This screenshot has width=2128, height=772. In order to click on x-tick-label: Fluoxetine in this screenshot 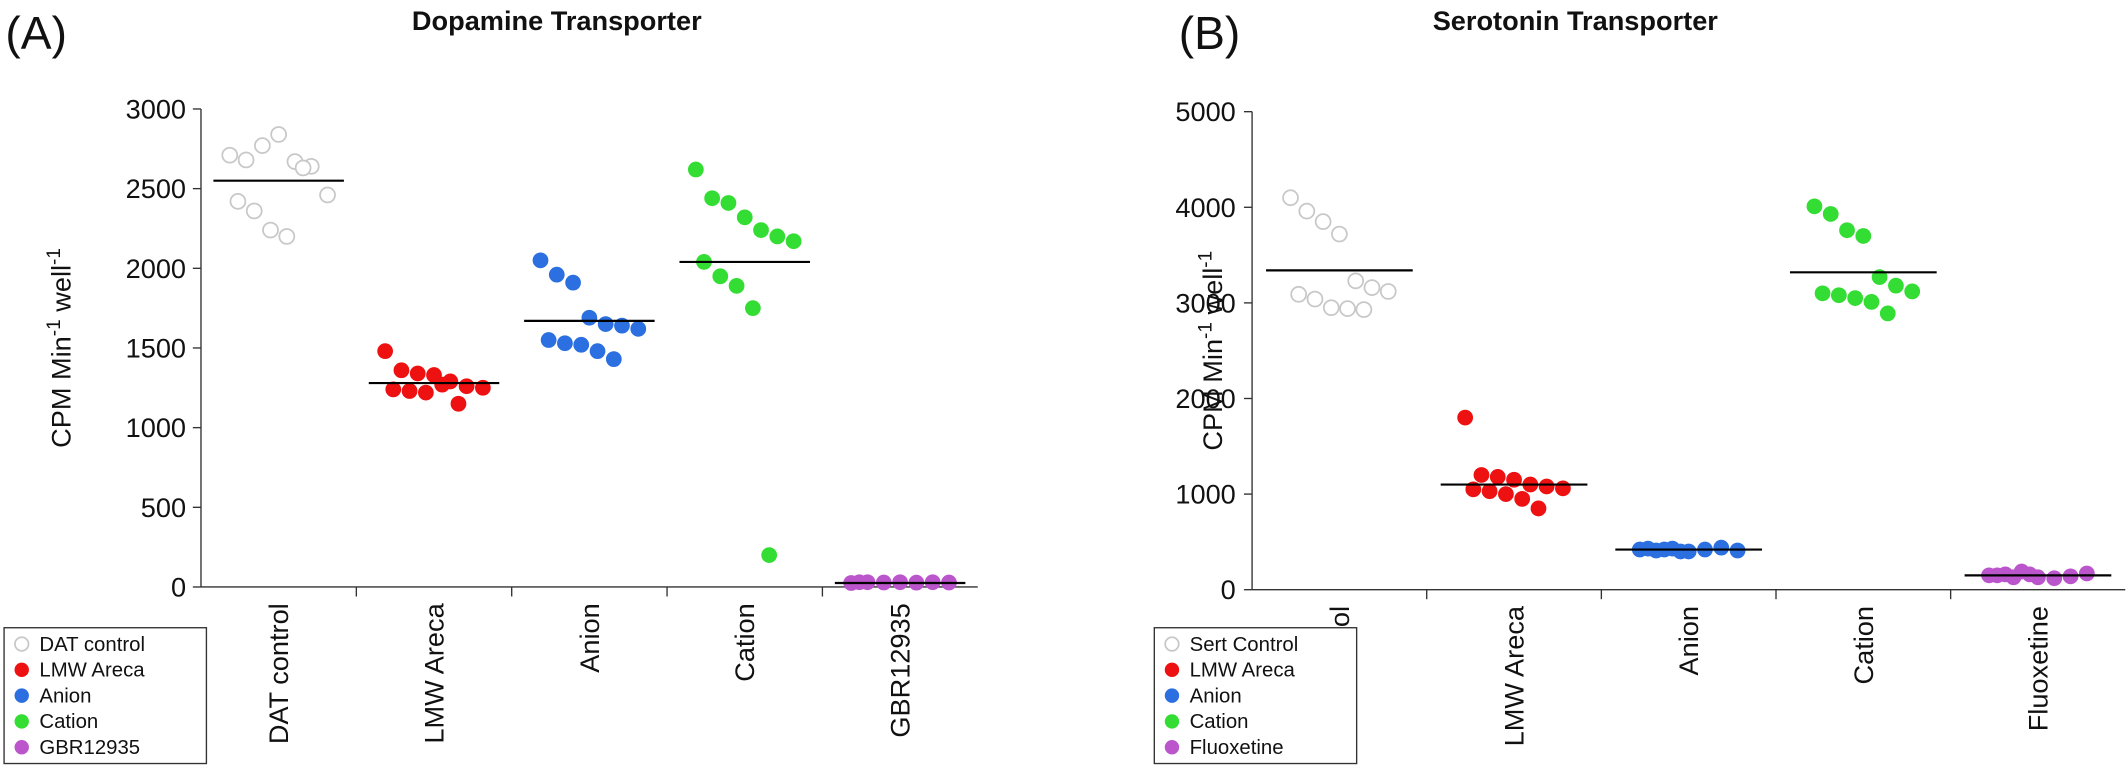, I will do `click(2037, 668)`.